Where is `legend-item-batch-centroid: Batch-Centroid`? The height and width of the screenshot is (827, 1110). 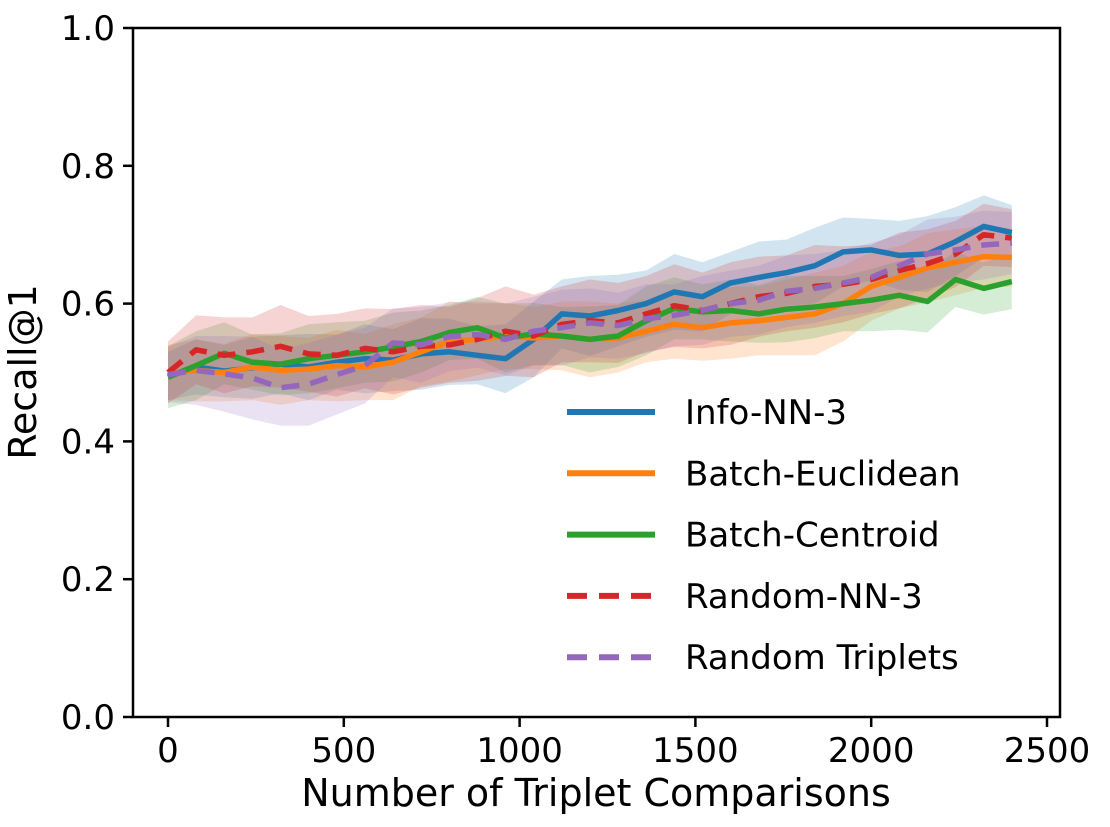
legend-item-batch-centroid: Batch-Centroid is located at coordinates (753, 536).